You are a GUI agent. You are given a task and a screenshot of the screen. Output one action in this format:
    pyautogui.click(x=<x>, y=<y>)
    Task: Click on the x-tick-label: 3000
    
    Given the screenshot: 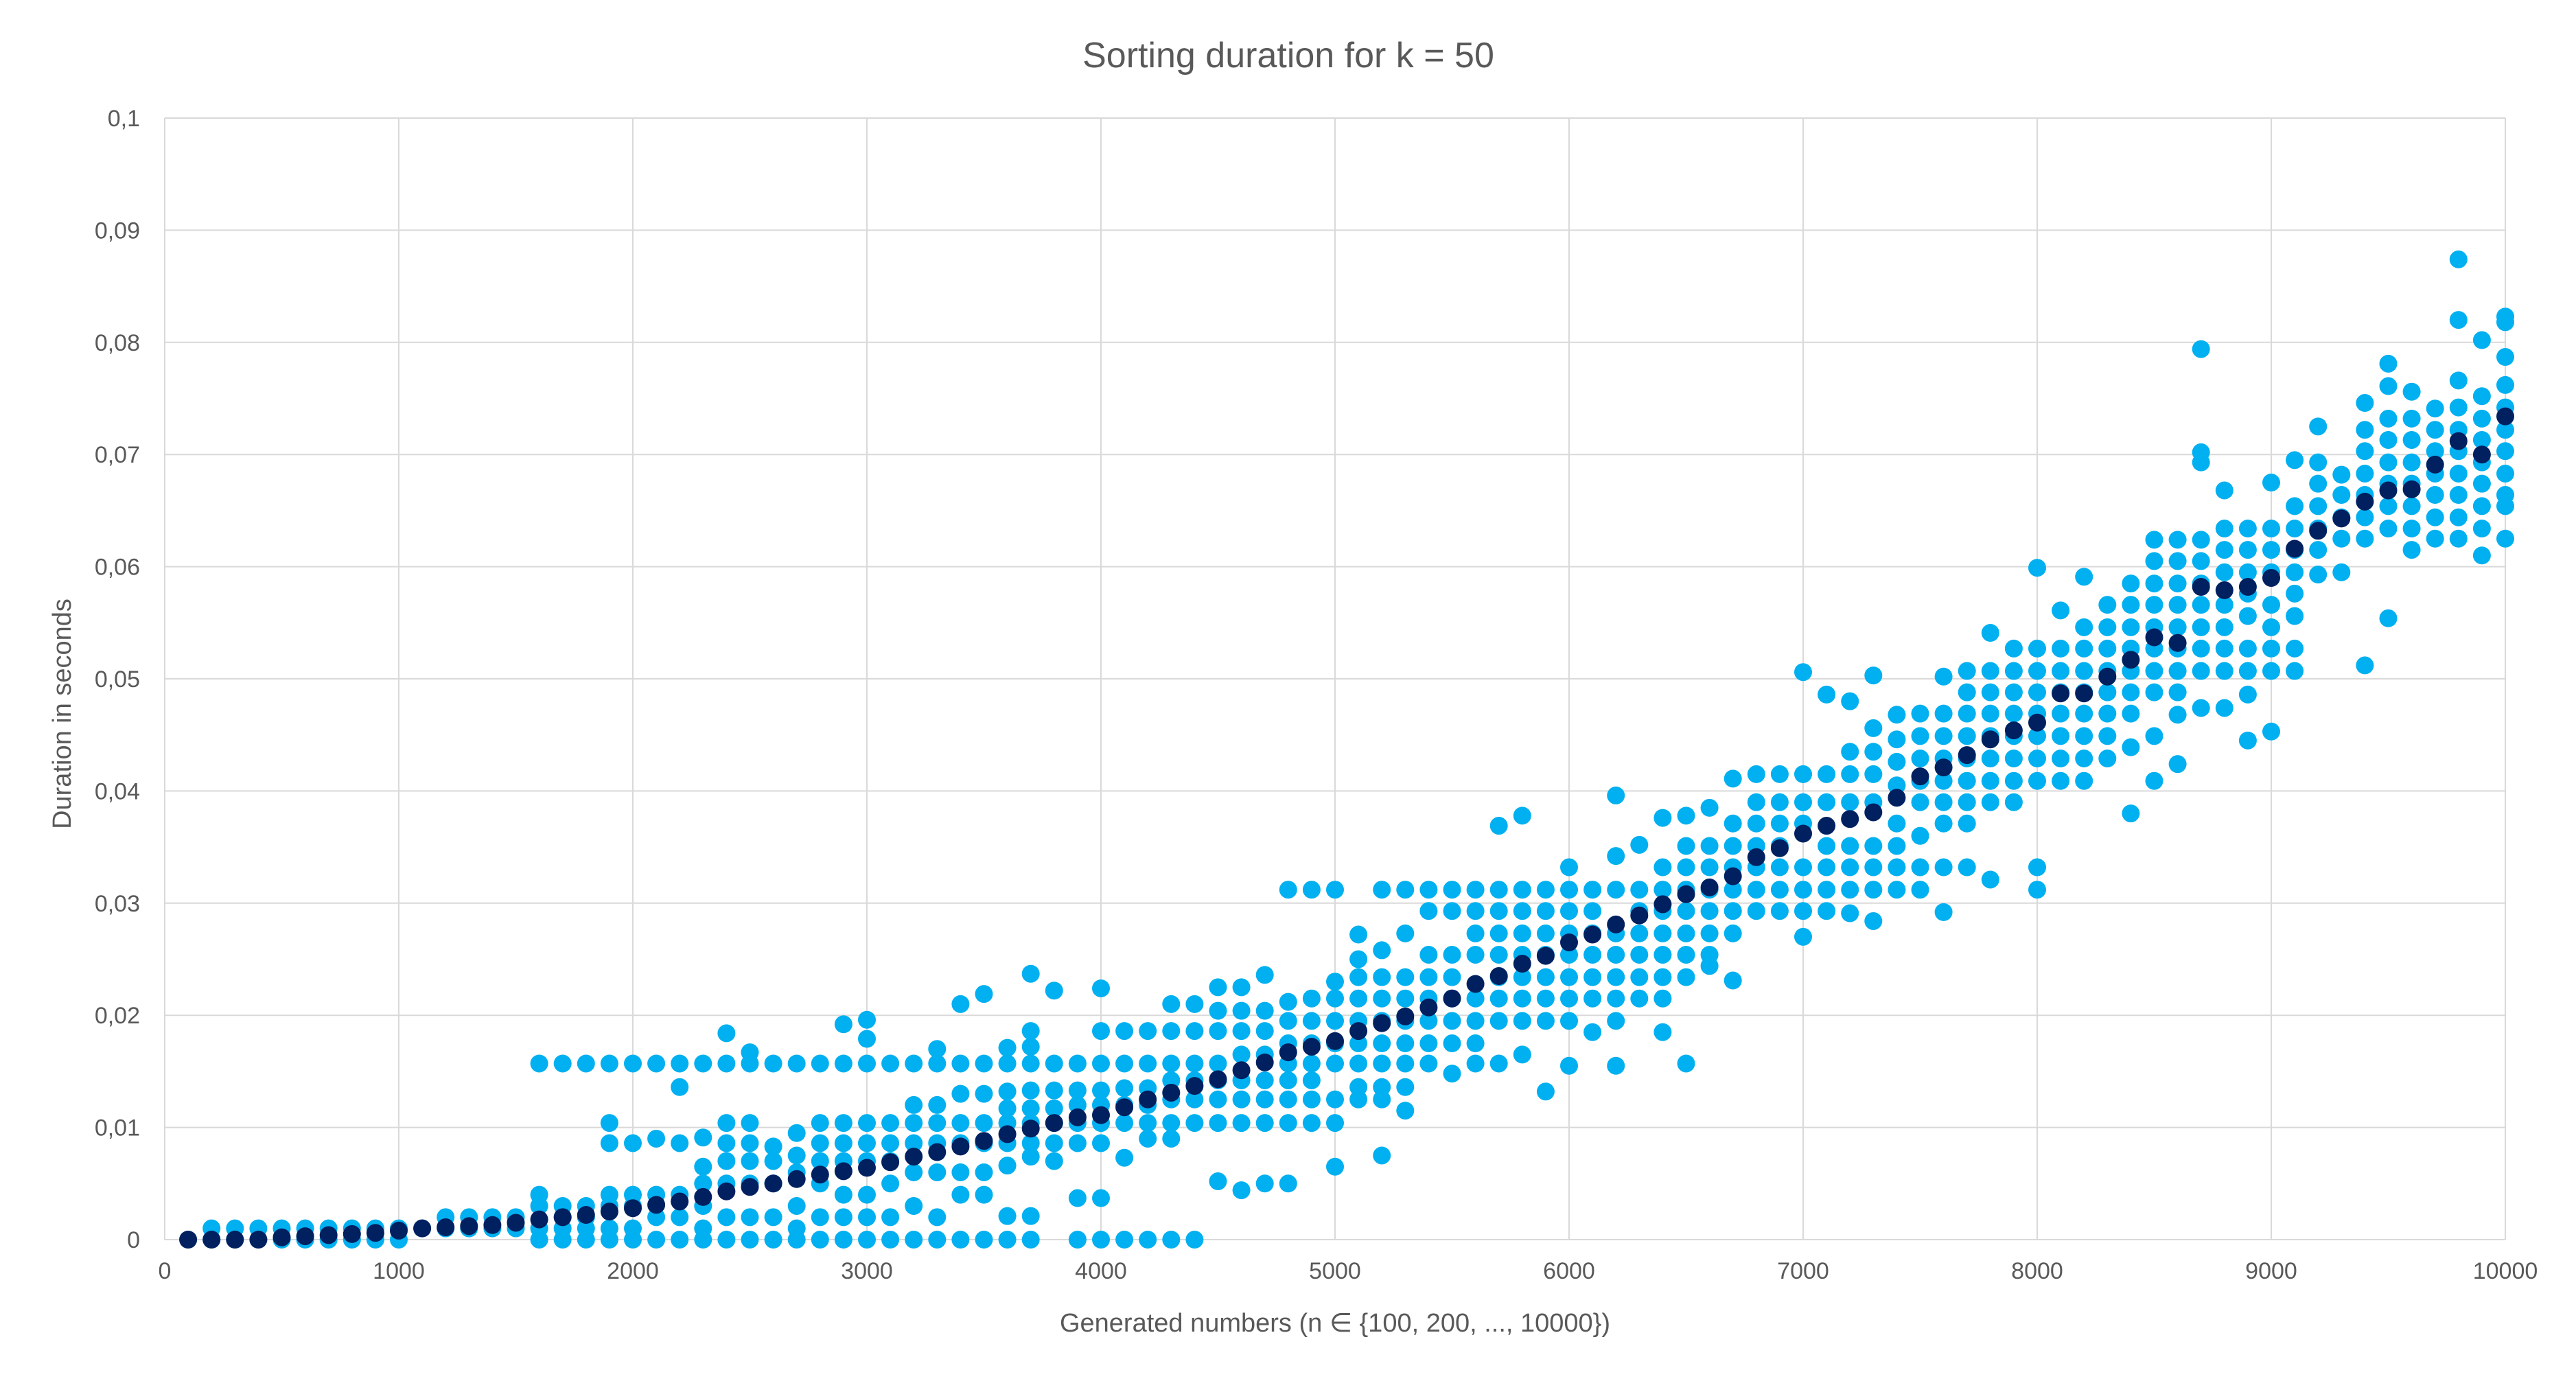 What is the action you would take?
    pyautogui.click(x=867, y=1271)
    